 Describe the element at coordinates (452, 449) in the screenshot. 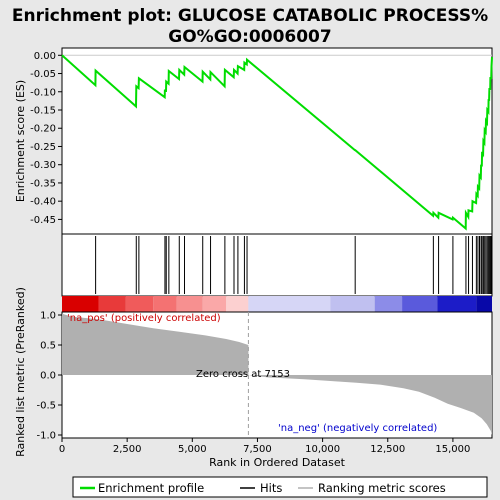

I see `x-tick-label: 15,000` at that location.